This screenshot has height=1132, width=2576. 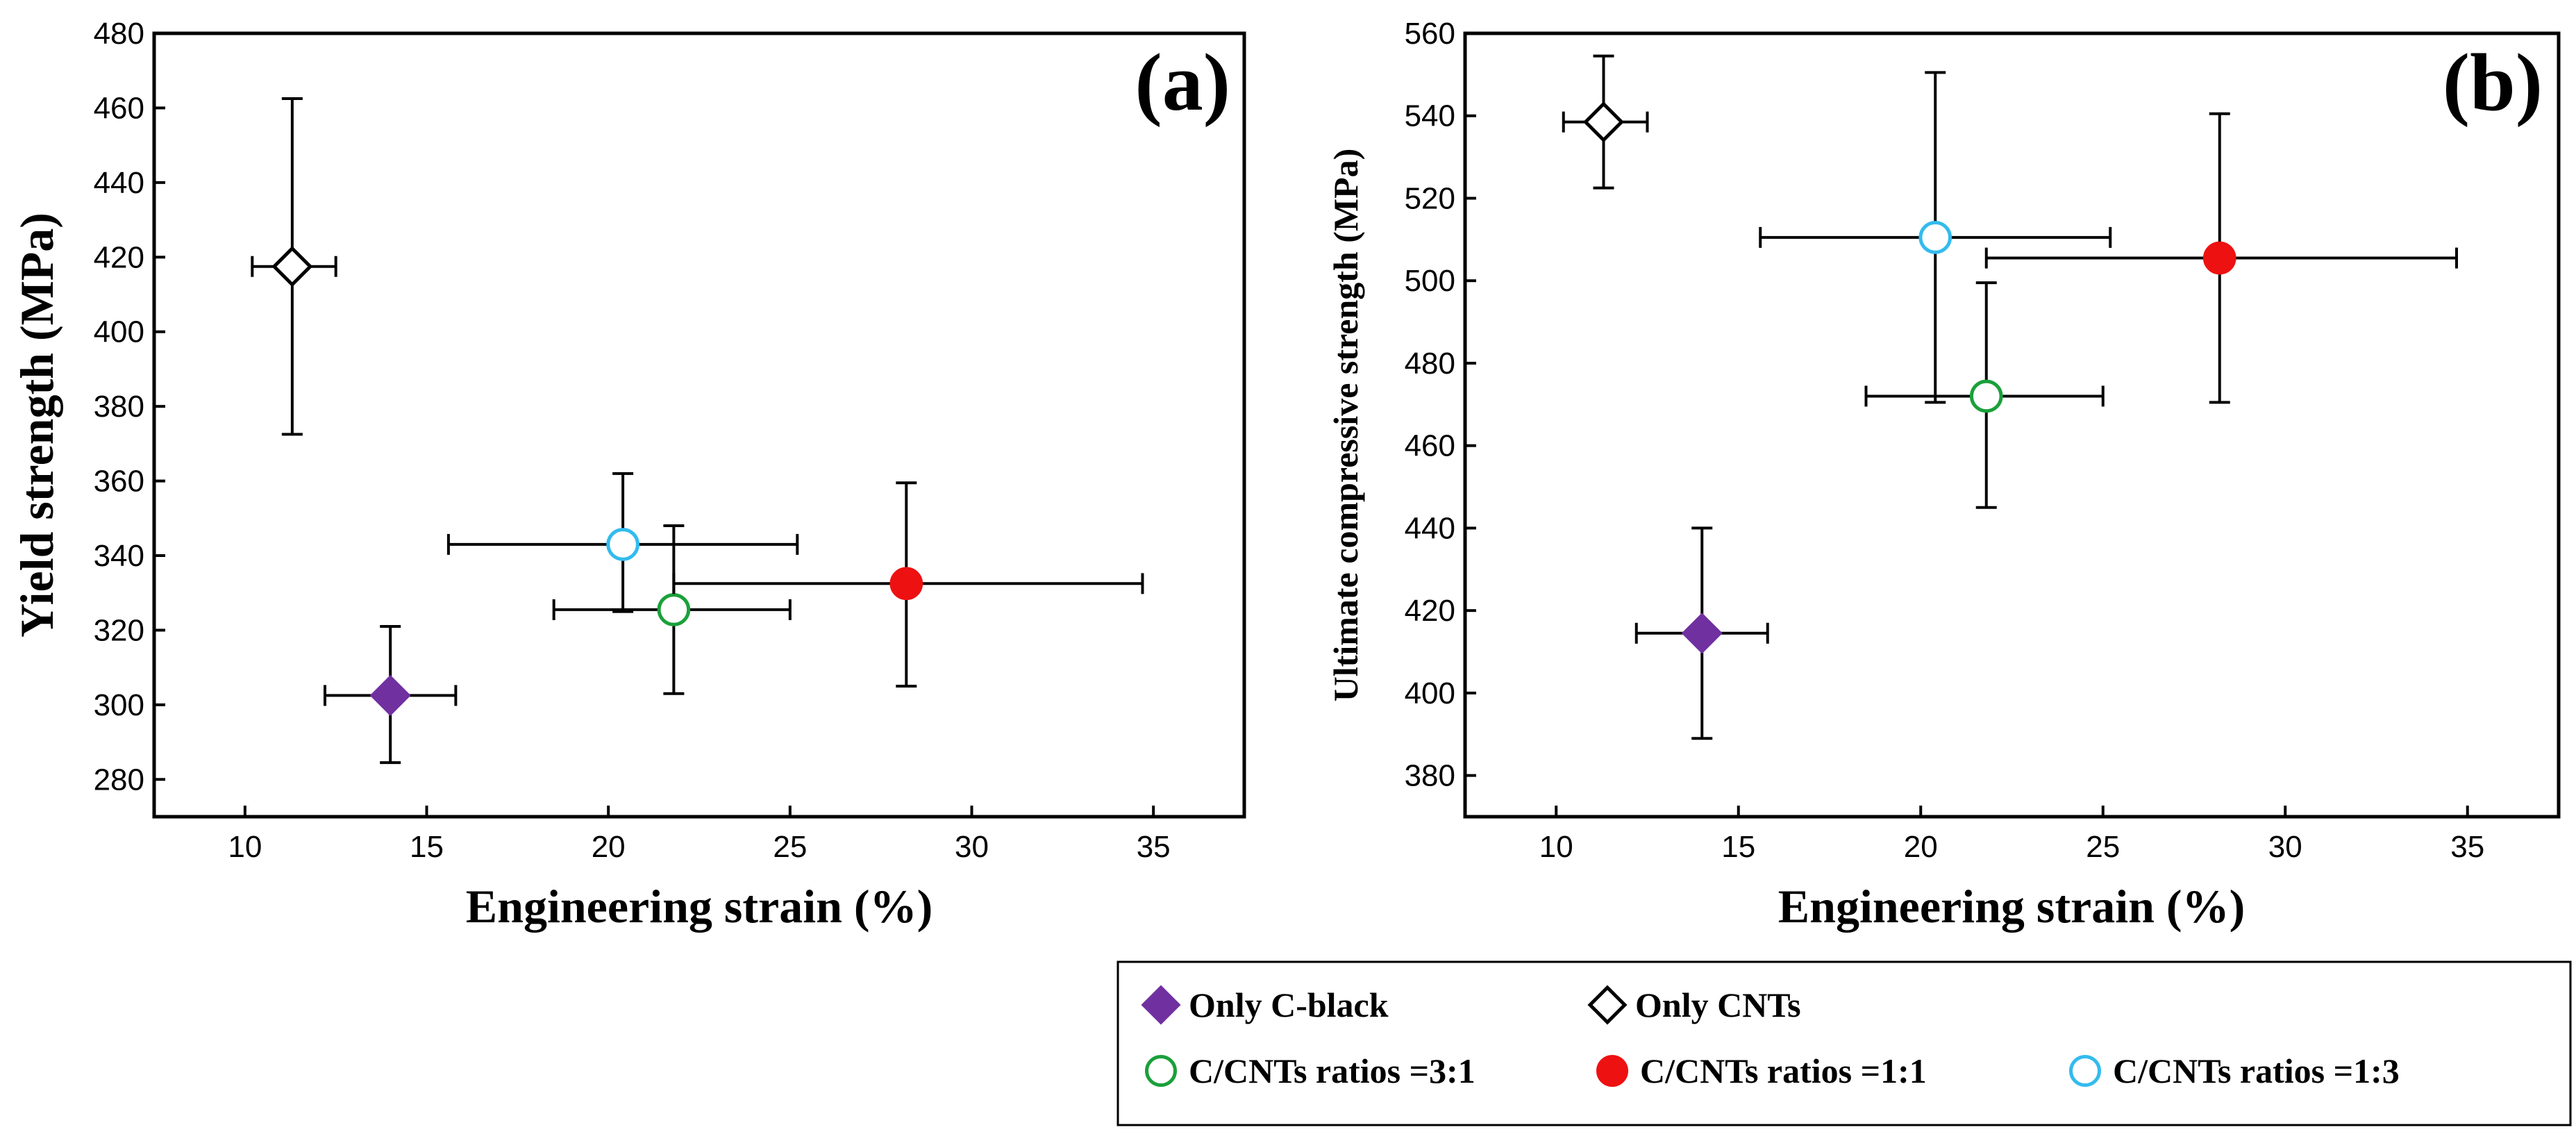 I want to click on y-tick-label: 500, so click(x=1430, y=281).